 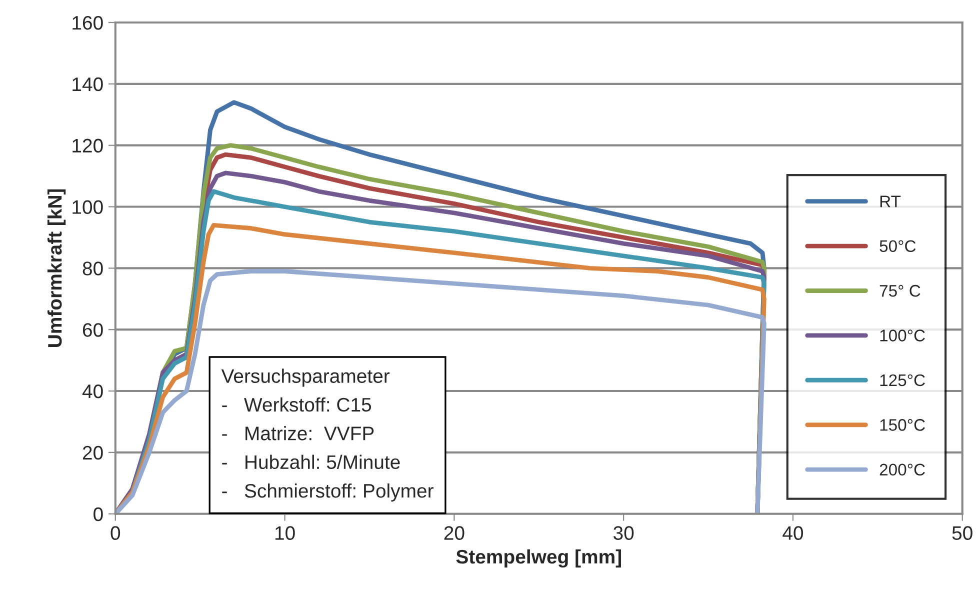 What do you see at coordinates (92, 330) in the screenshot?
I see `y-tick-label: 60` at bounding box center [92, 330].